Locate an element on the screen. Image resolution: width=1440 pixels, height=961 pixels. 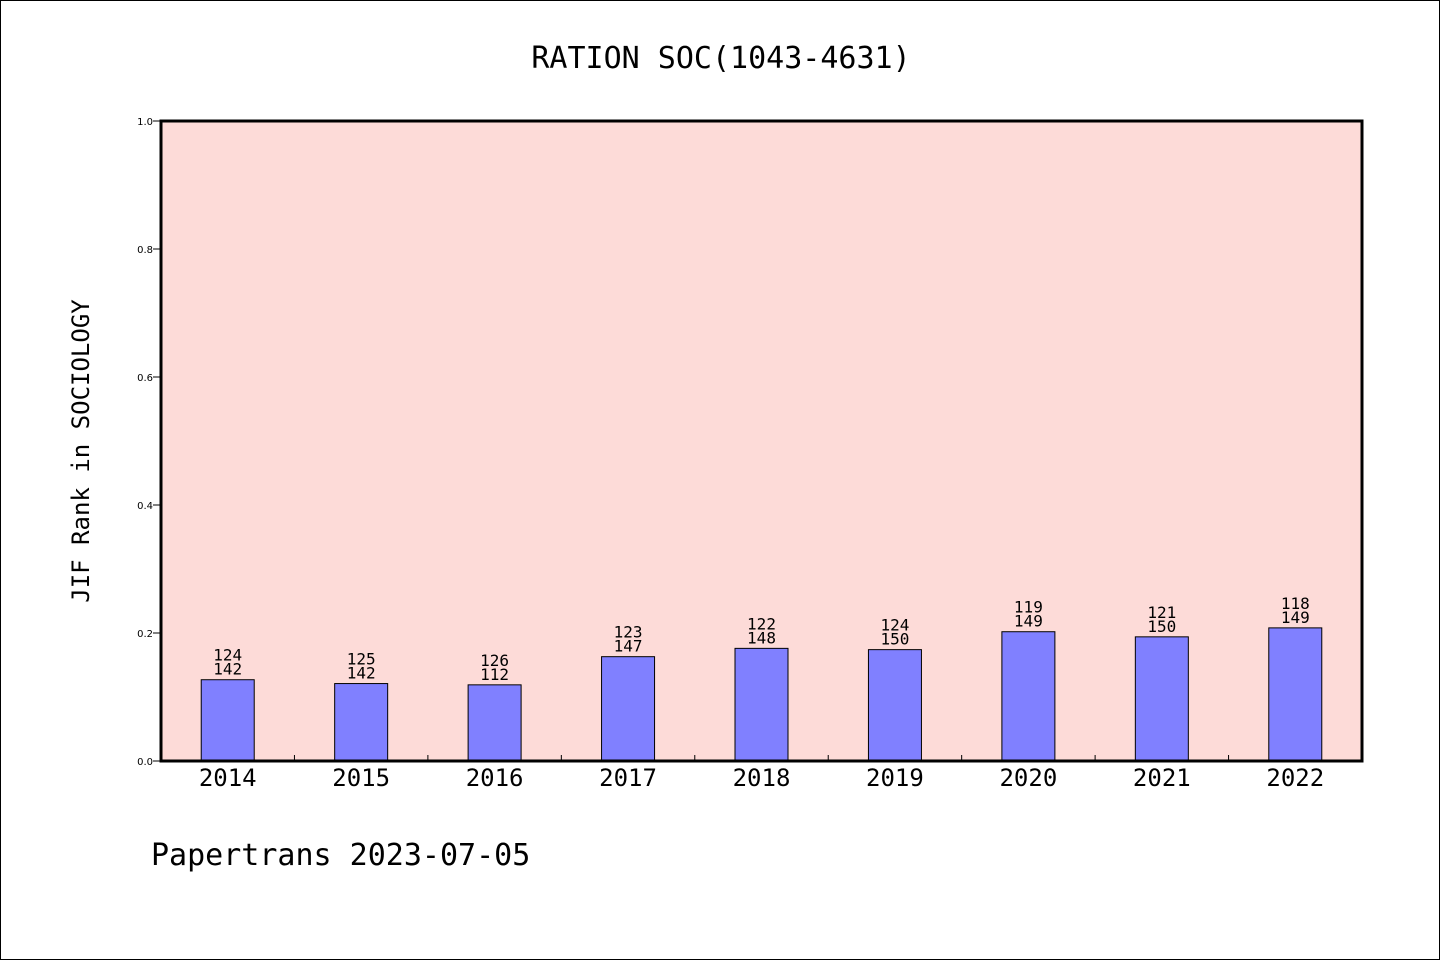
x-tick-label: 2015 is located at coordinates (361, 778).